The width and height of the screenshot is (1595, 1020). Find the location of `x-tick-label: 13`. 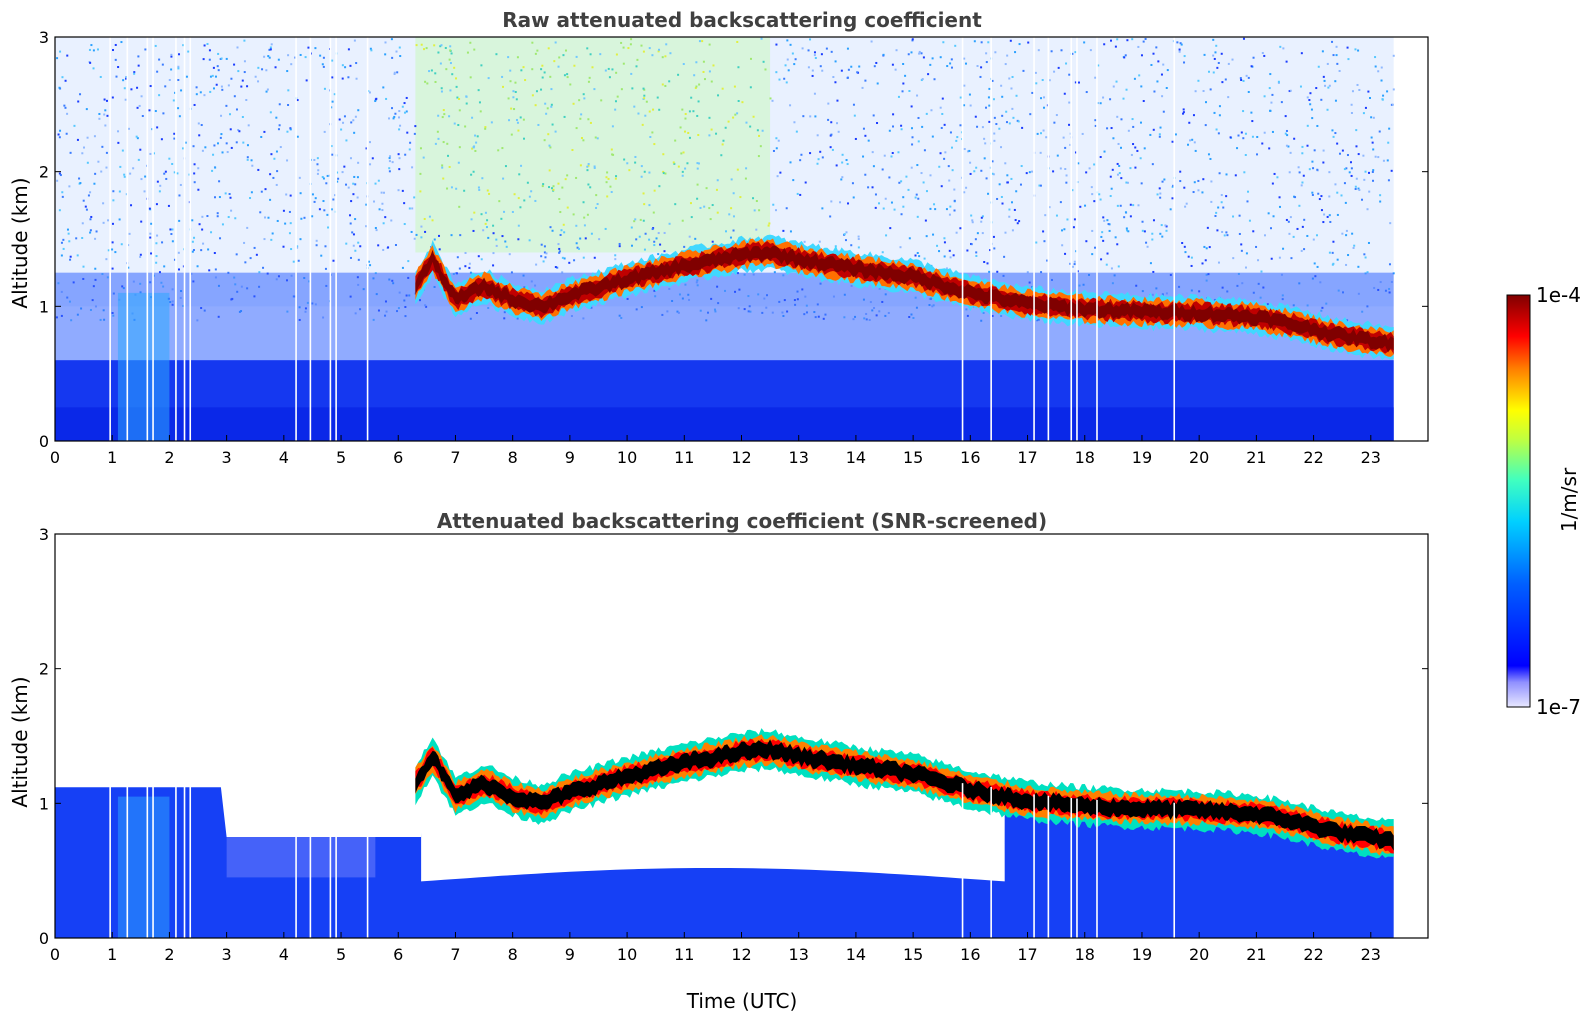

x-tick-label: 13 is located at coordinates (799, 457).